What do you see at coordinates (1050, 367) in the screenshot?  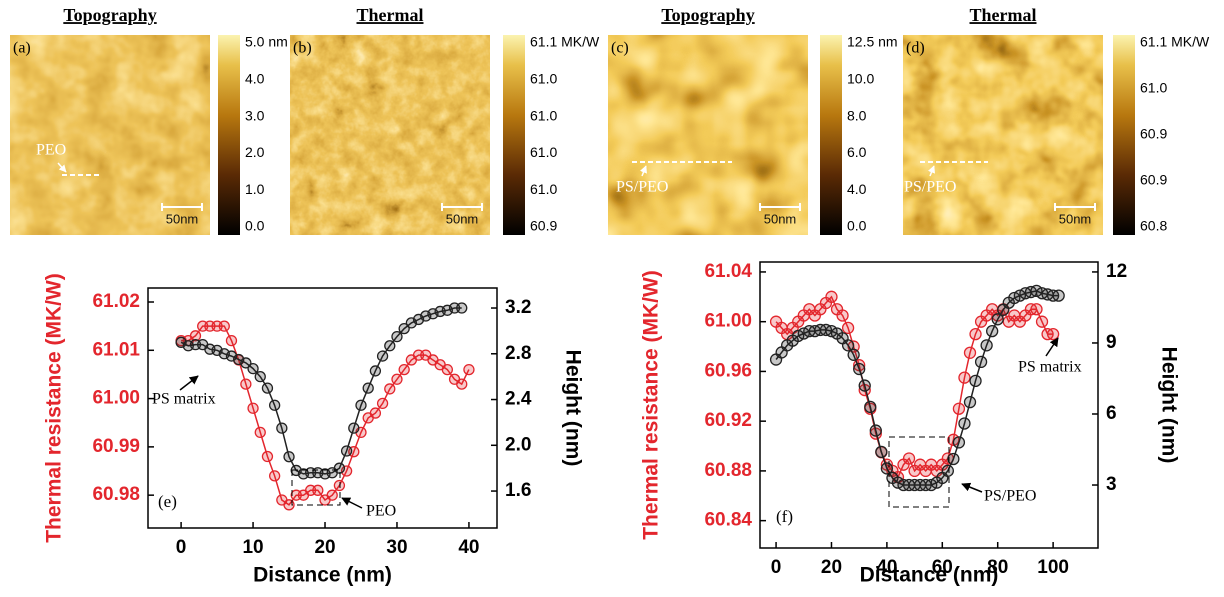 I see `annotation: PS matrix` at bounding box center [1050, 367].